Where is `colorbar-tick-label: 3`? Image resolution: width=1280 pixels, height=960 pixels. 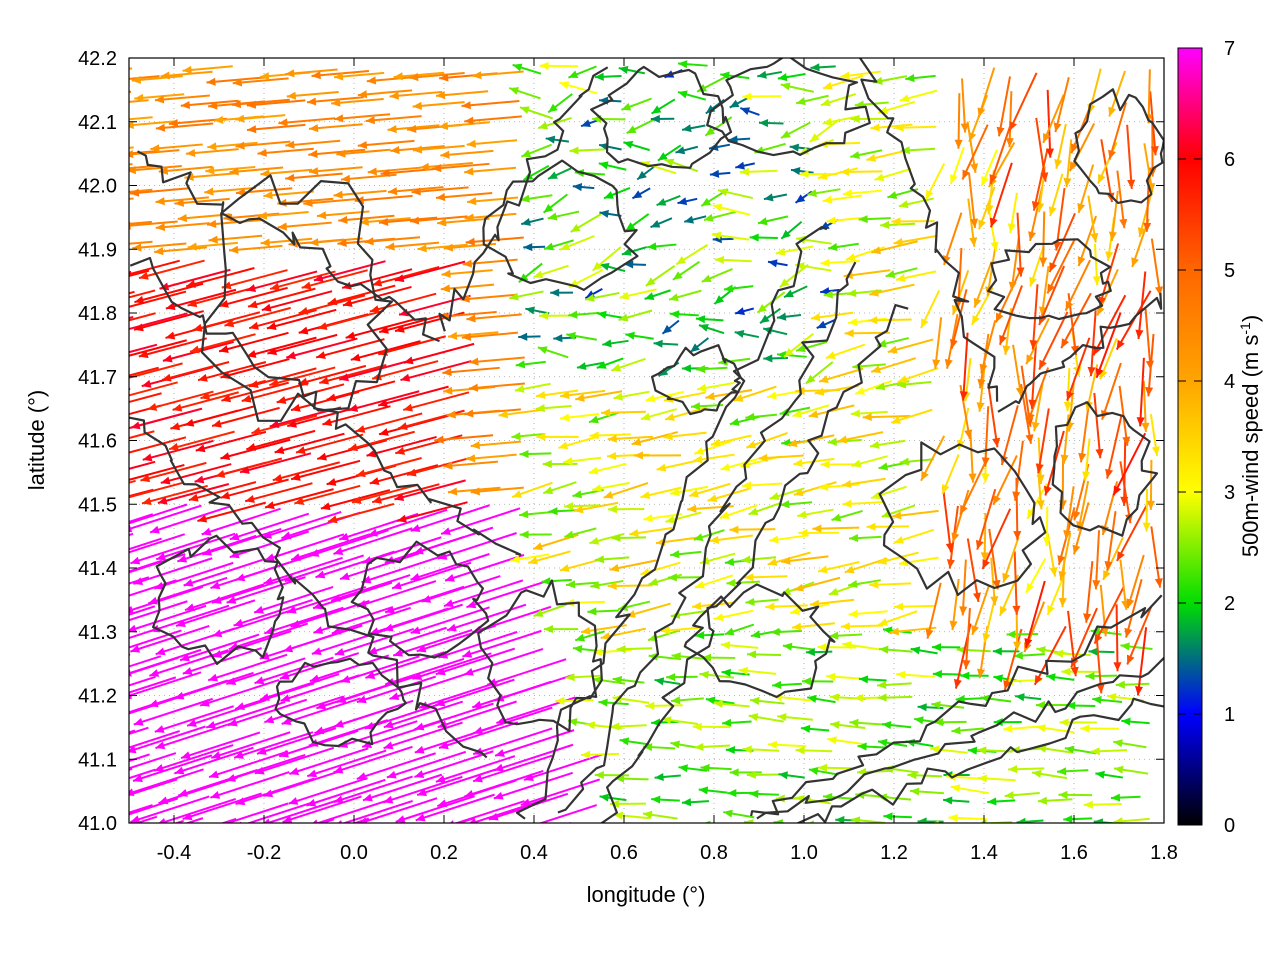 colorbar-tick-label: 3 is located at coordinates (1229, 493).